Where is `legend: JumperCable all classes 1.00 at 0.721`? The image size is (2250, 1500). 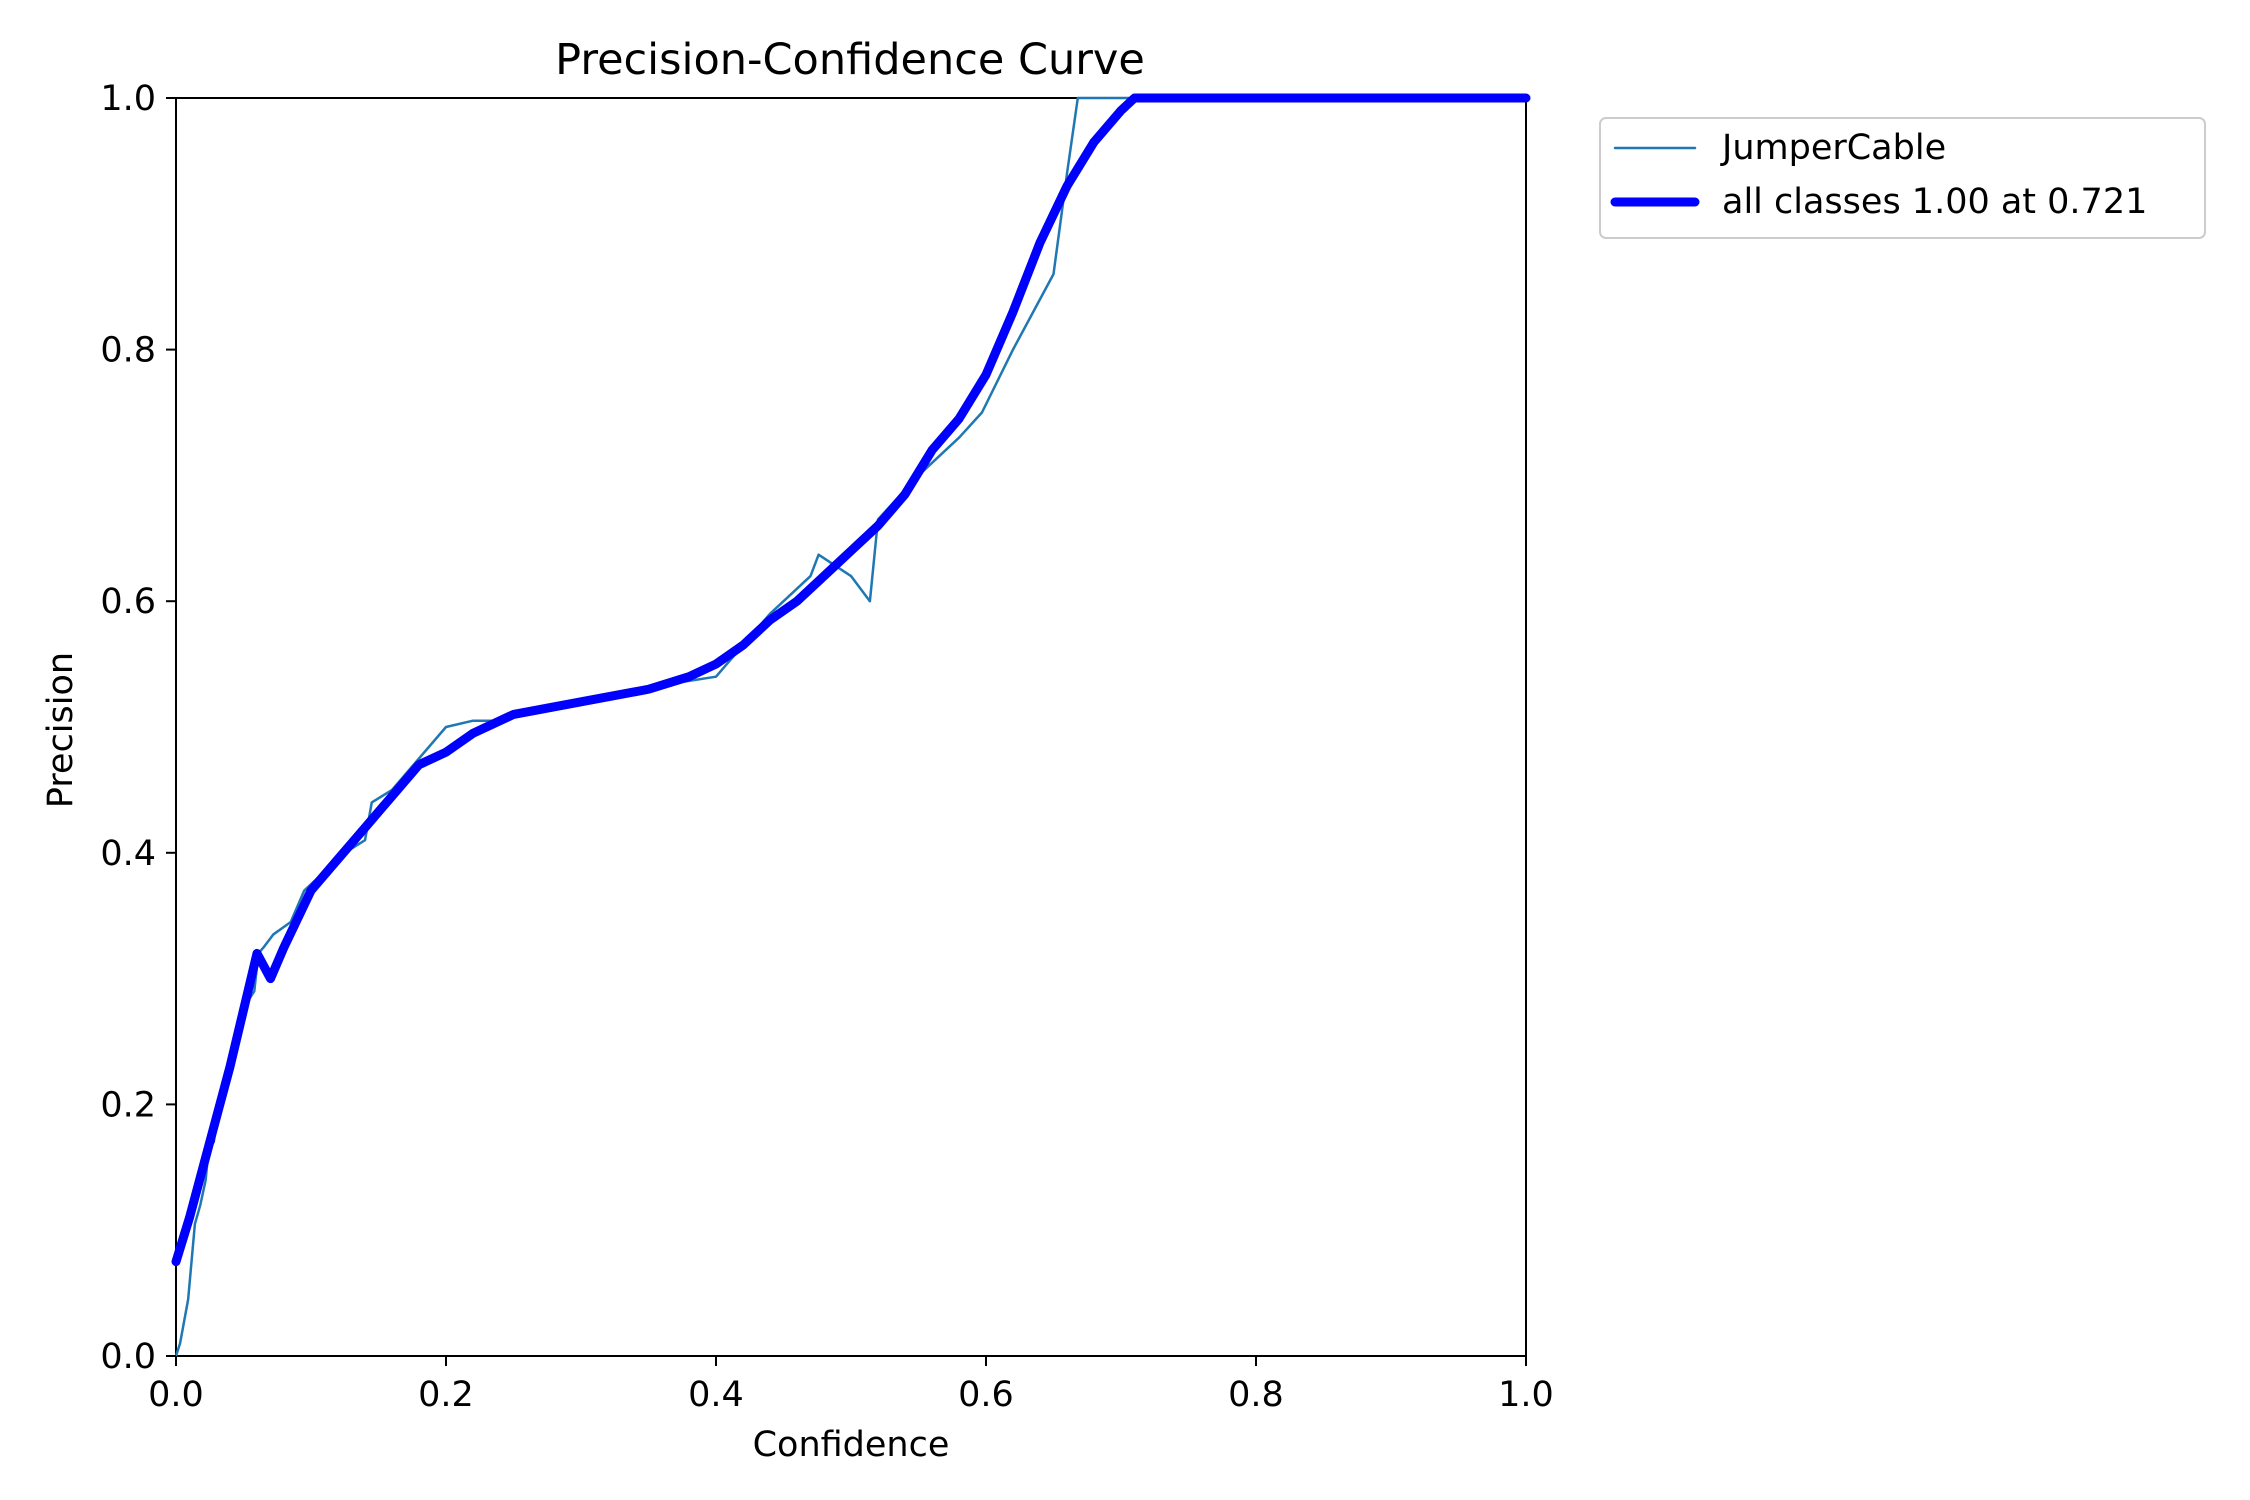 legend: JumperCable all classes 1.00 at 0.721 is located at coordinates (1902, 178).